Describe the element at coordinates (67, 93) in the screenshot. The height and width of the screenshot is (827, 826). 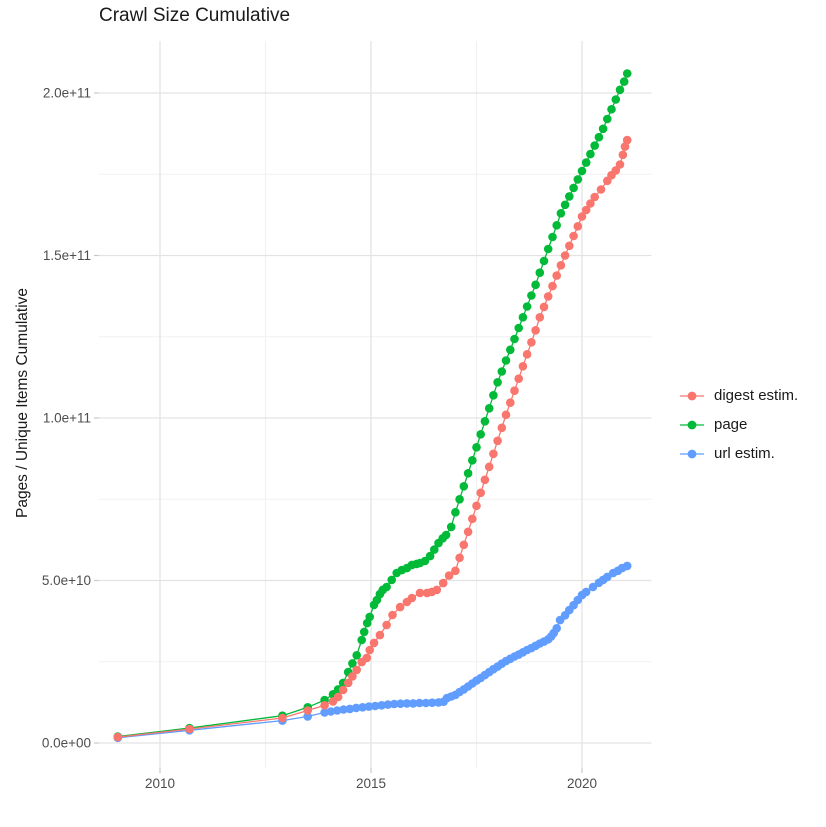
I see `y-tick-label: 2.0e+11` at that location.